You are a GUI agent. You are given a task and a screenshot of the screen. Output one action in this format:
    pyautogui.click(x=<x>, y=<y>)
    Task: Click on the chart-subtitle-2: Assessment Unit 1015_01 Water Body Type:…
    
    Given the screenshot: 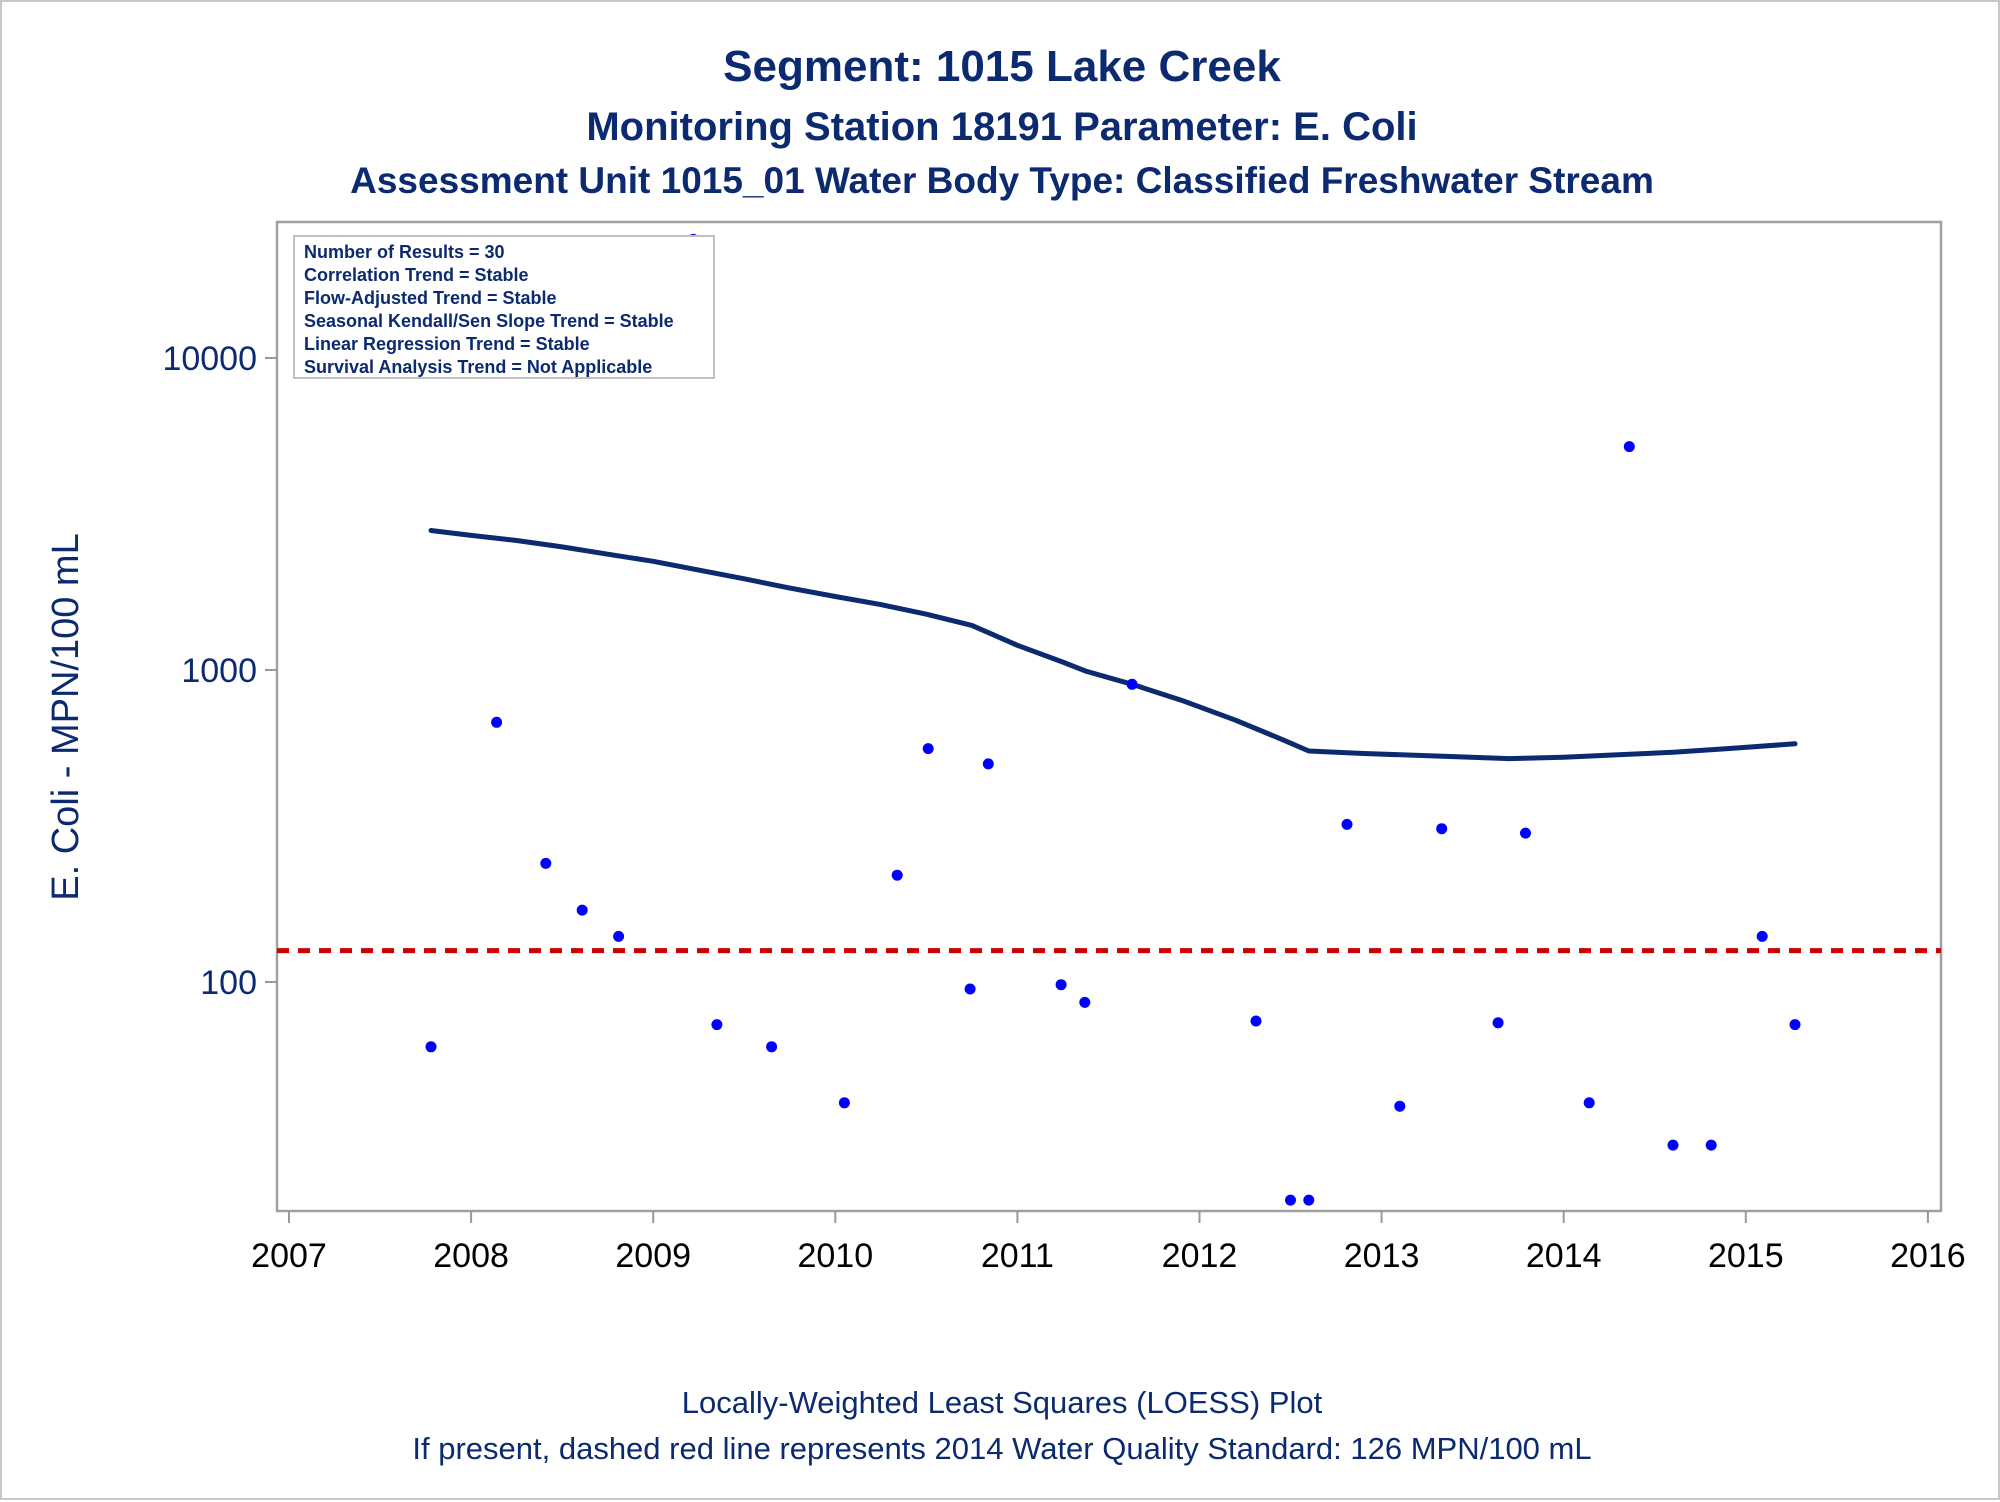 What is the action you would take?
    pyautogui.click(x=1002, y=180)
    